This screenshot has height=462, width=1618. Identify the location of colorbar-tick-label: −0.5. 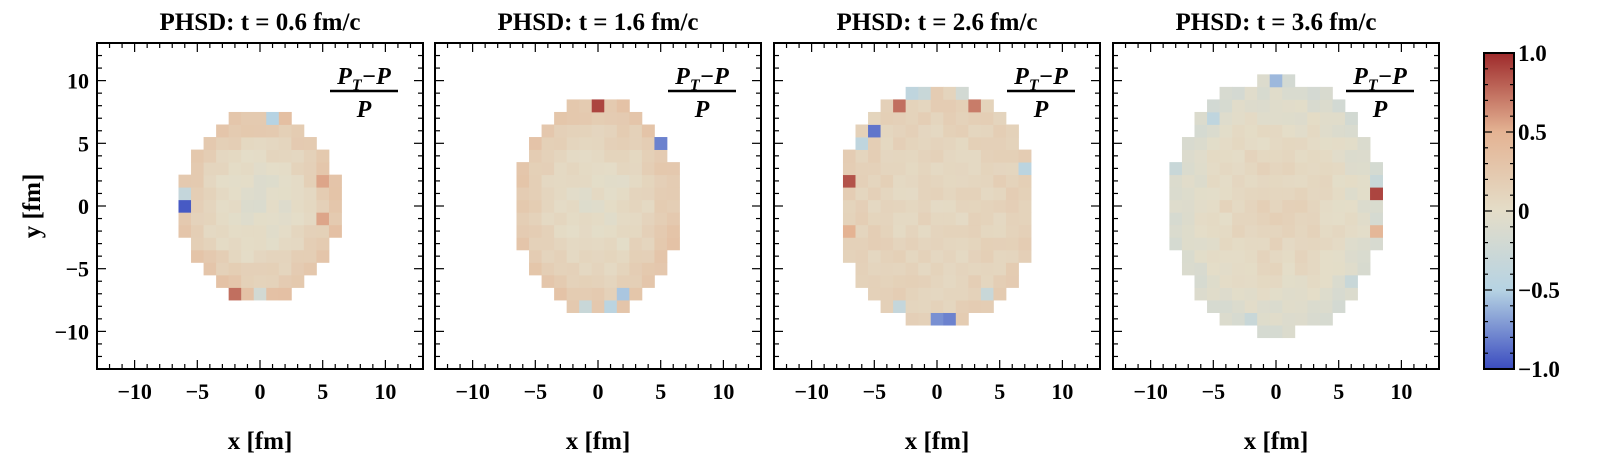
(1539, 290).